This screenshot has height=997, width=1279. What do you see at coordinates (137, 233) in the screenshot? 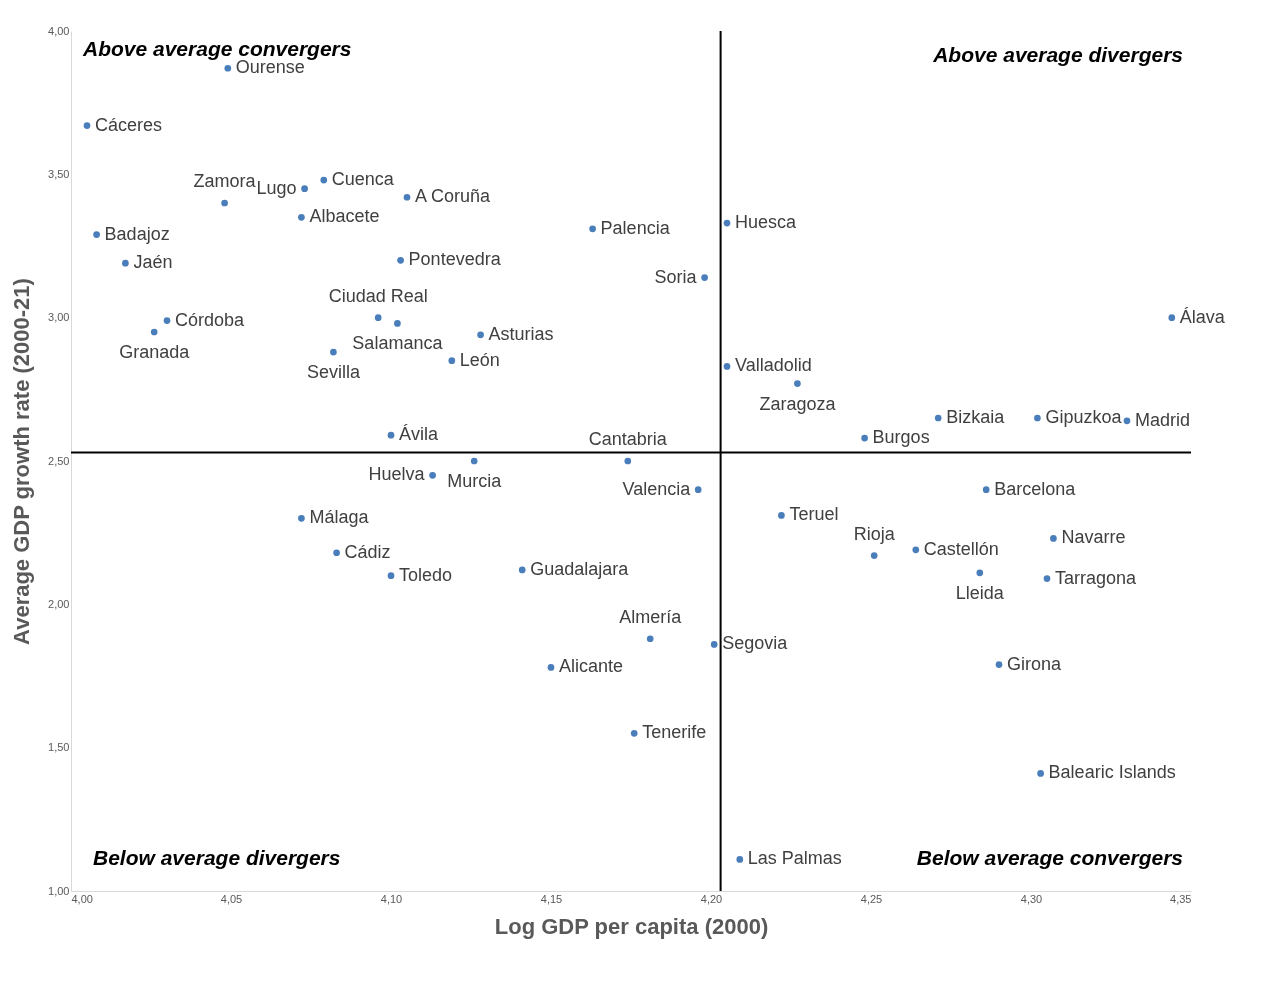
I see `annotation: Badajoz` at bounding box center [137, 233].